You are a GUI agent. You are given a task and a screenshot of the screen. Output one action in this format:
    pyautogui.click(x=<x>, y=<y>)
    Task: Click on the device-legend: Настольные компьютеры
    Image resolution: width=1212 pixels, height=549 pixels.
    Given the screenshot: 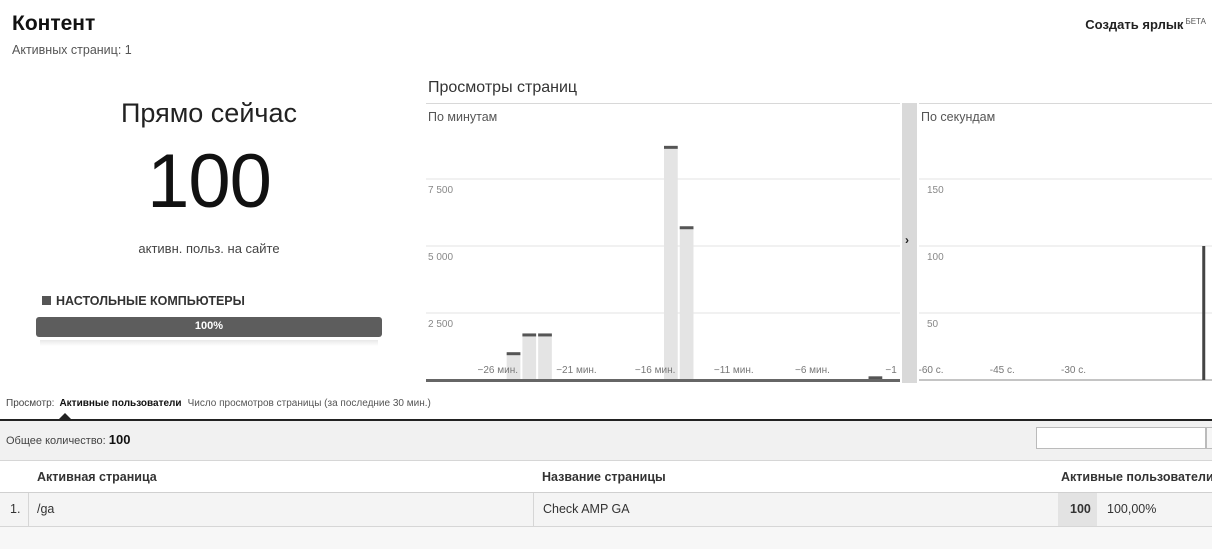 What is the action you would take?
    pyautogui.click(x=143, y=301)
    